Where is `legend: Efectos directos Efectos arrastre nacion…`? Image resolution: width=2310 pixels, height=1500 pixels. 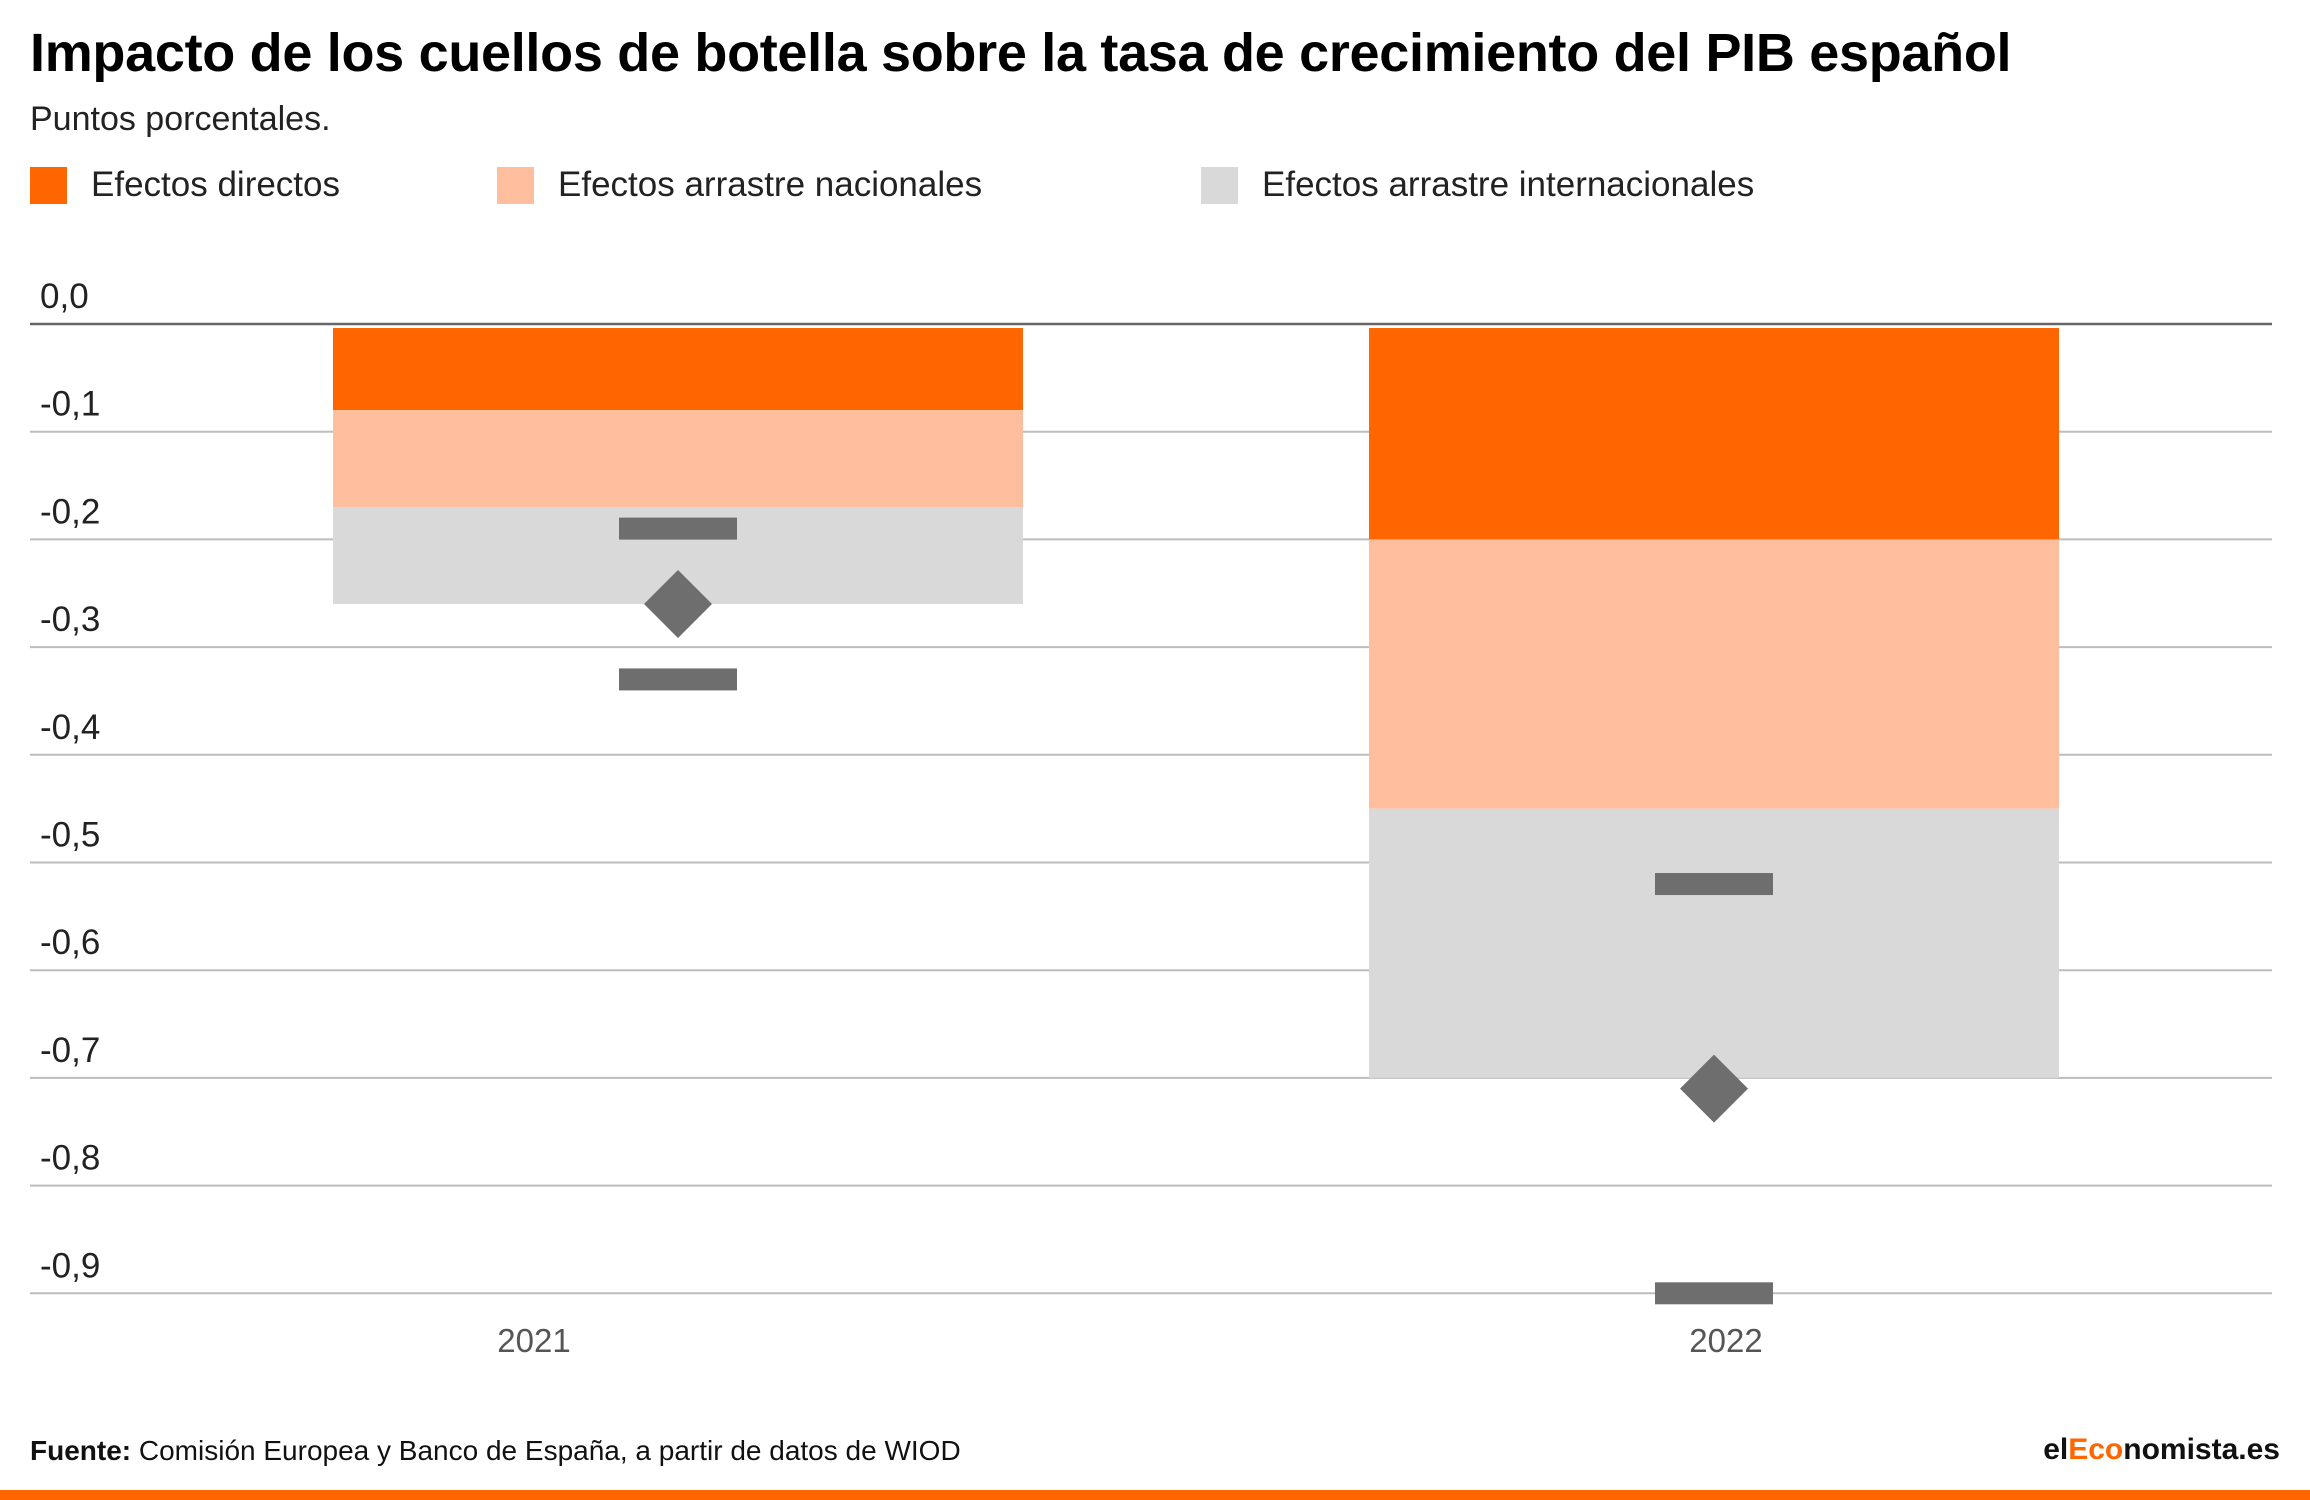 legend: Efectos directos Efectos arrastre nacion… is located at coordinates (1160, 185).